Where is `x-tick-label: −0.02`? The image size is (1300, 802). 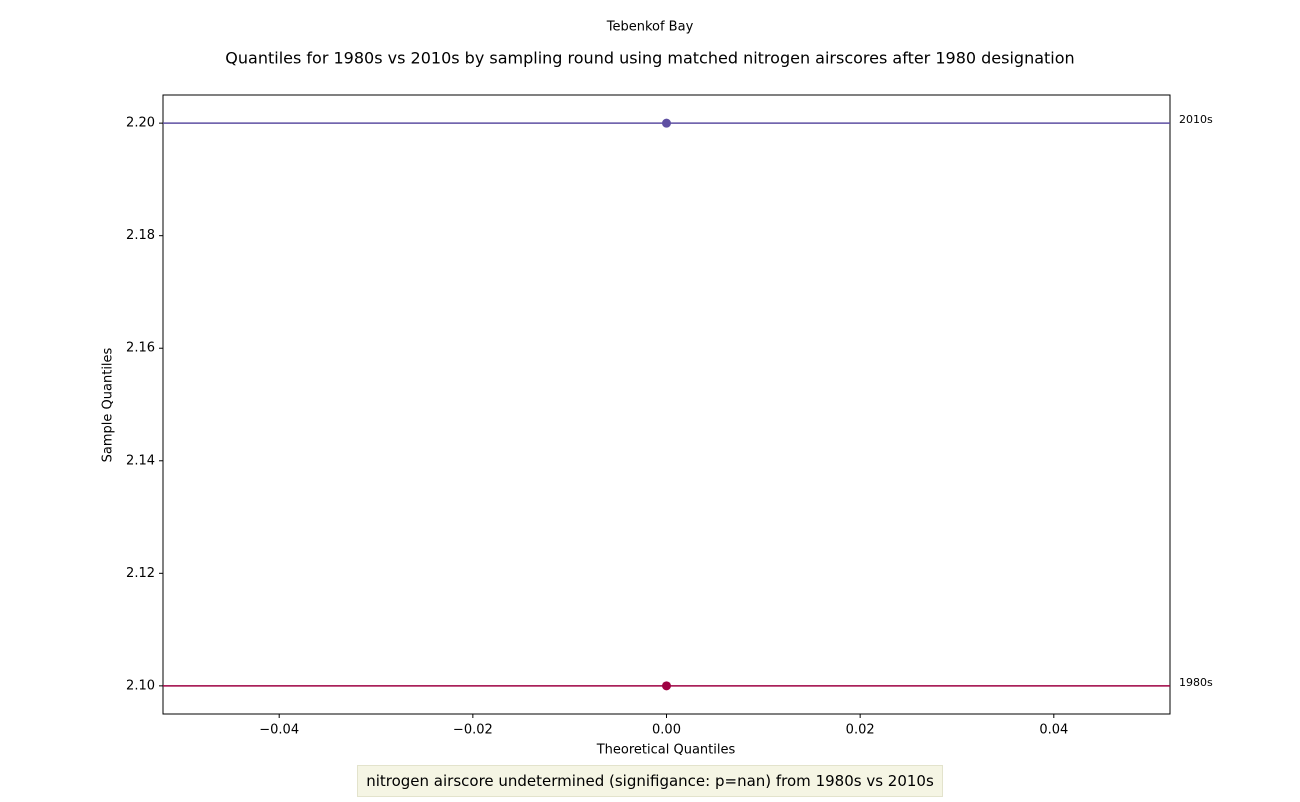 x-tick-label: −0.02 is located at coordinates (473, 730).